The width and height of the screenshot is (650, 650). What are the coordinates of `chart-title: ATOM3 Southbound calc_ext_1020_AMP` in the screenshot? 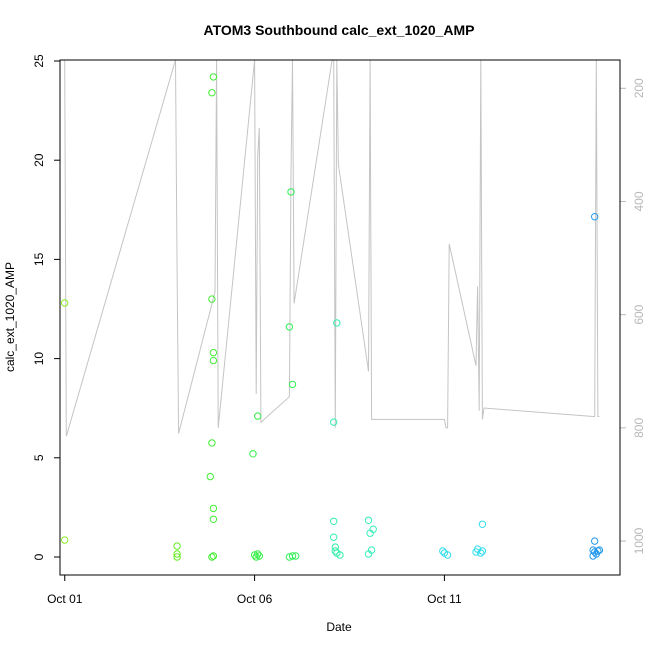 It's located at (339, 30).